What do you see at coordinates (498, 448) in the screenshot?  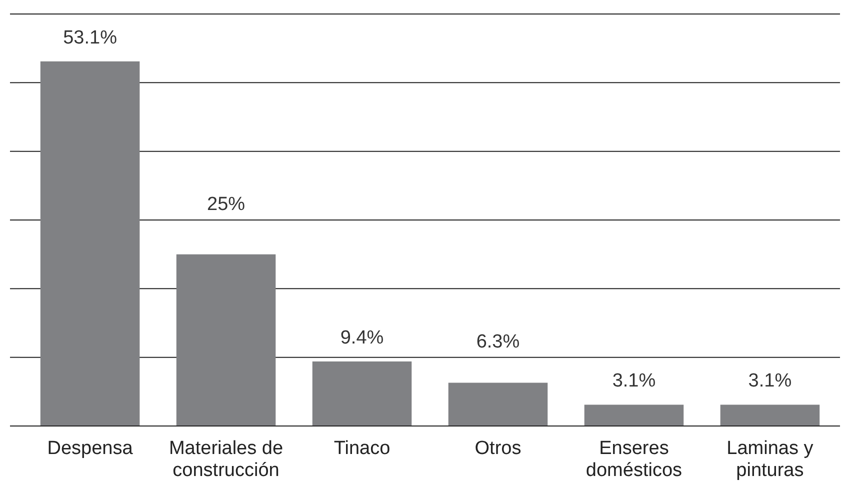 I see `x-tick-label: Otros` at bounding box center [498, 448].